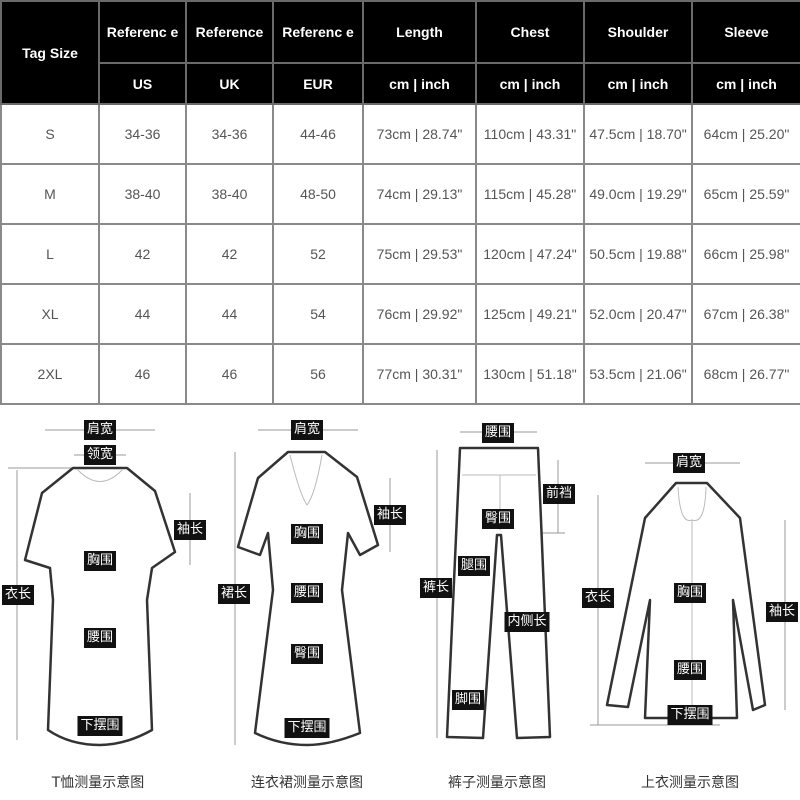  What do you see at coordinates (530, 254) in the screenshot?
I see `cell-chest: 120cm | 47.24"` at bounding box center [530, 254].